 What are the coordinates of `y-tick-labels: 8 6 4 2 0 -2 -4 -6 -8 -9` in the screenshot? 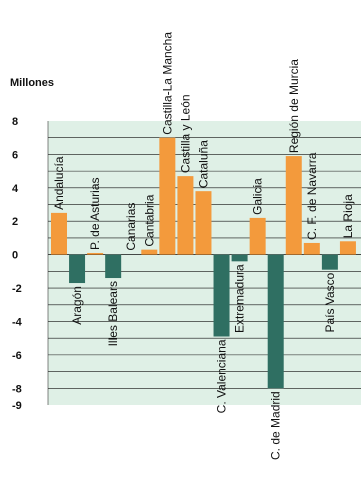 It's located at (17, 264).